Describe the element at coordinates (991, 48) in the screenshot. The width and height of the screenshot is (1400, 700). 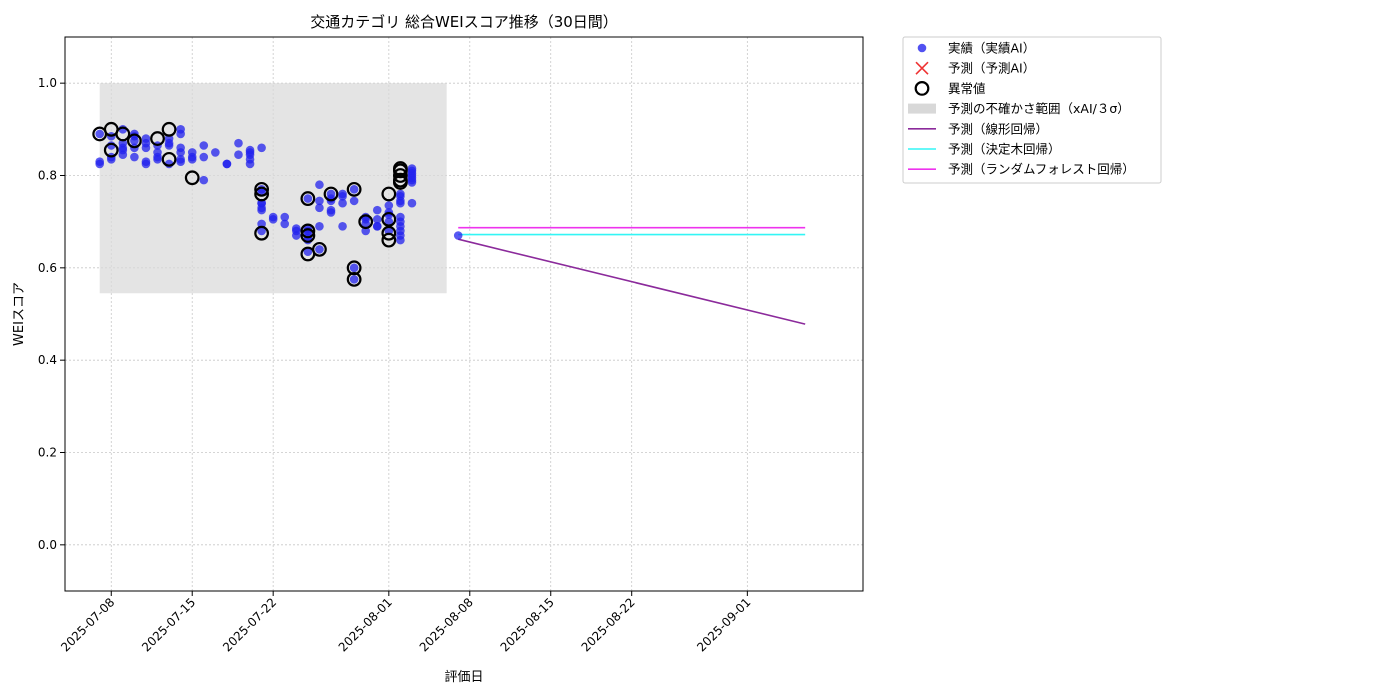
I see `legend-label: 実績（実績AI）` at that location.